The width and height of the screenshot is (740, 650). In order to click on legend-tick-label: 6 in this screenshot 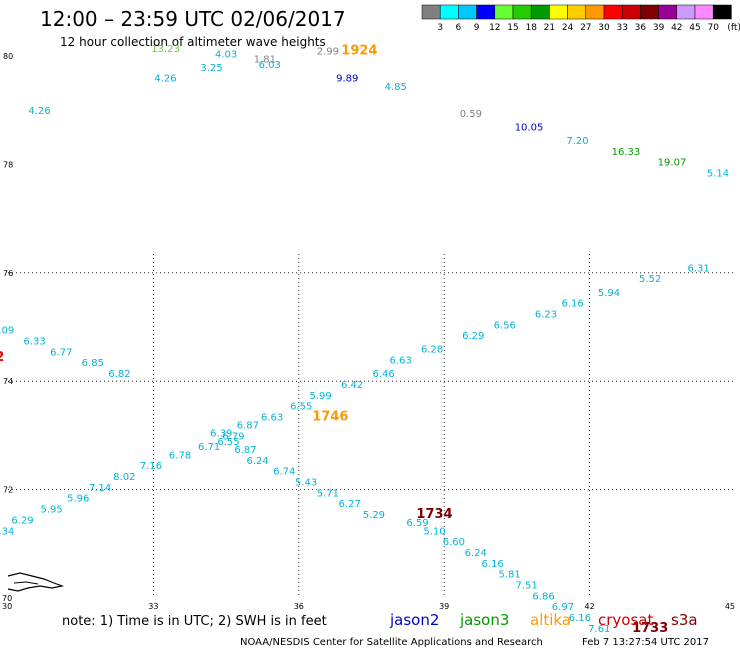, I will do `click(459, 28)`.